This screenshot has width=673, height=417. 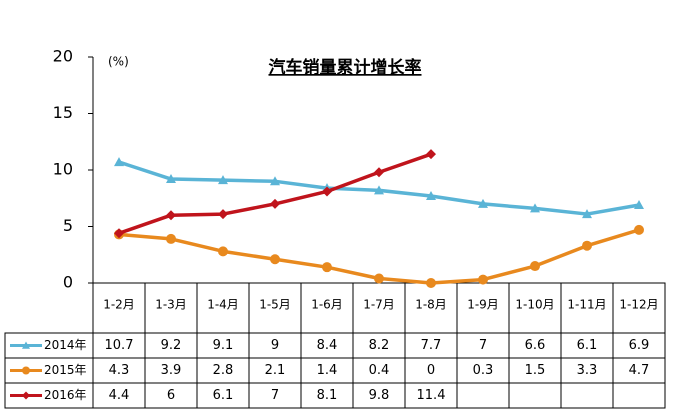 I want to click on table-cell: 1.5, so click(x=535, y=370).